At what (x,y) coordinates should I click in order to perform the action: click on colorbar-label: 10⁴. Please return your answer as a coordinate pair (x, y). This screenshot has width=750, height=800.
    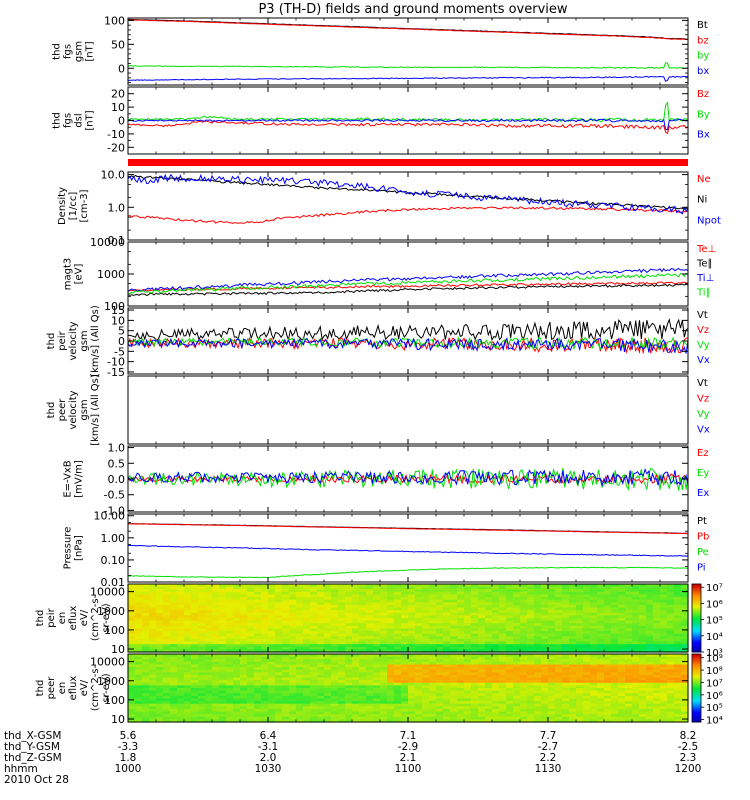
    Looking at the image, I should click on (714, 721).